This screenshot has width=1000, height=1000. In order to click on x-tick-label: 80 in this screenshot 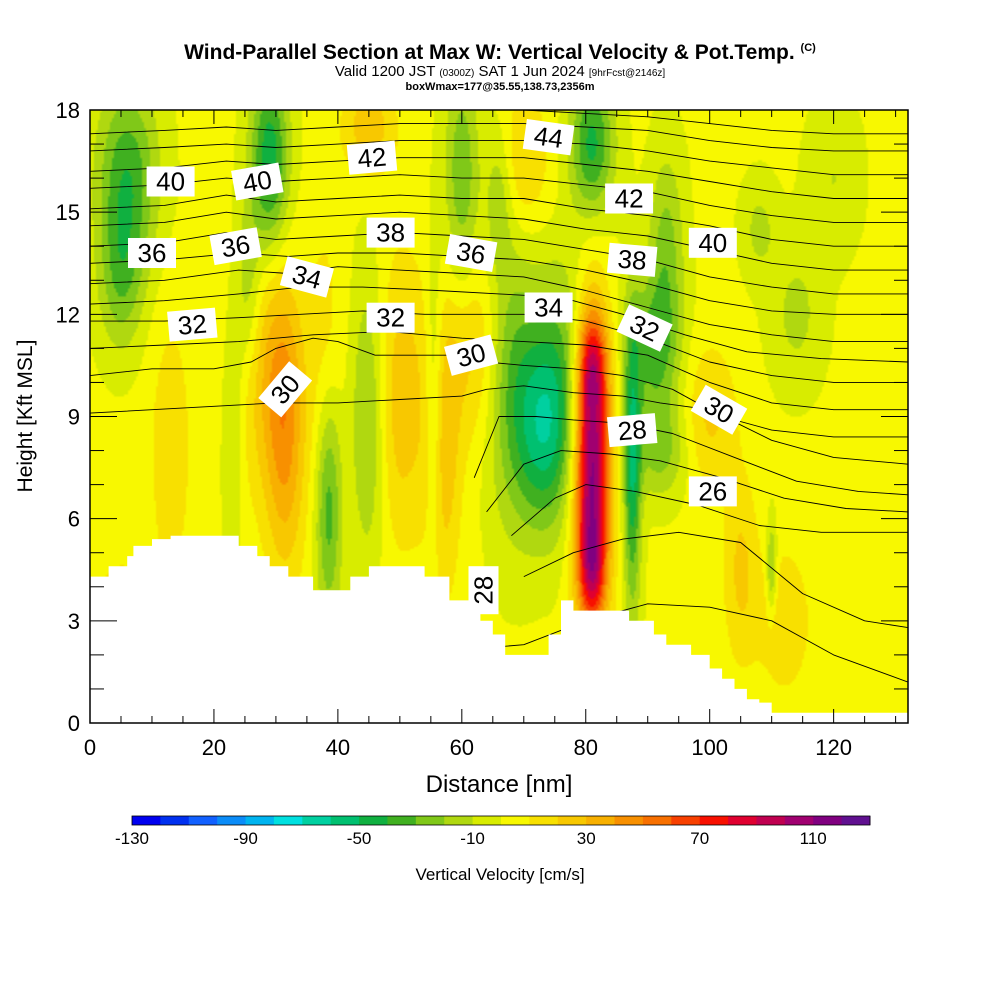, I will do `click(586, 747)`.